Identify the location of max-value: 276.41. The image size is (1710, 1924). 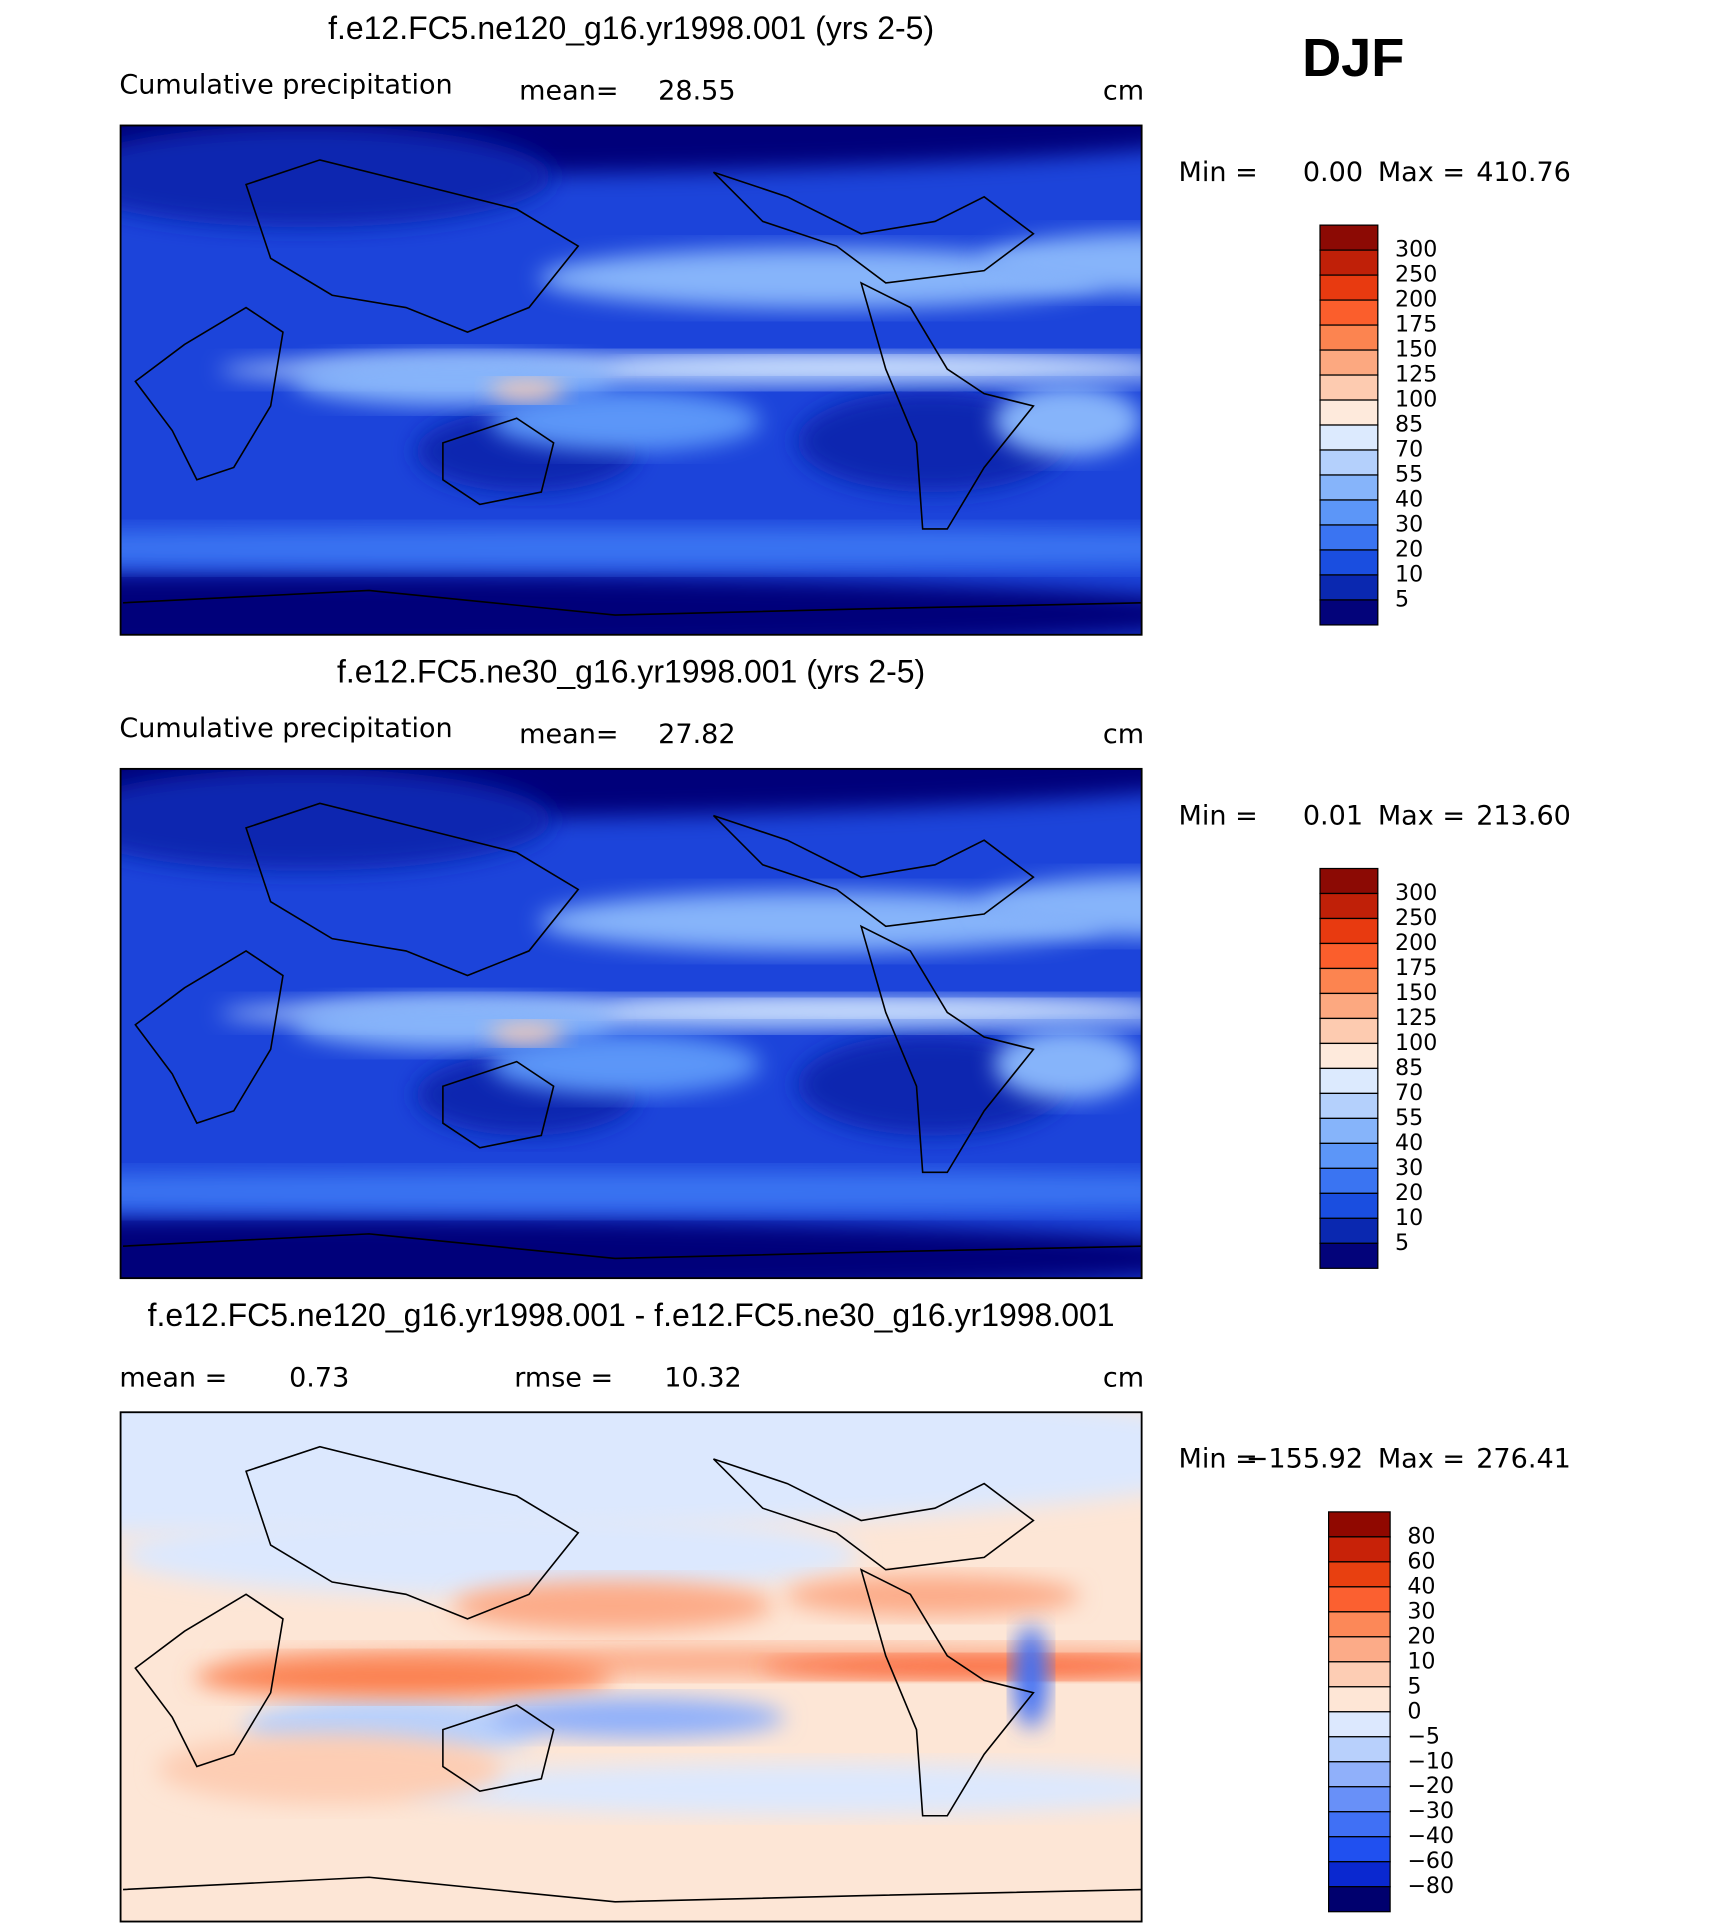
(1523, 1459).